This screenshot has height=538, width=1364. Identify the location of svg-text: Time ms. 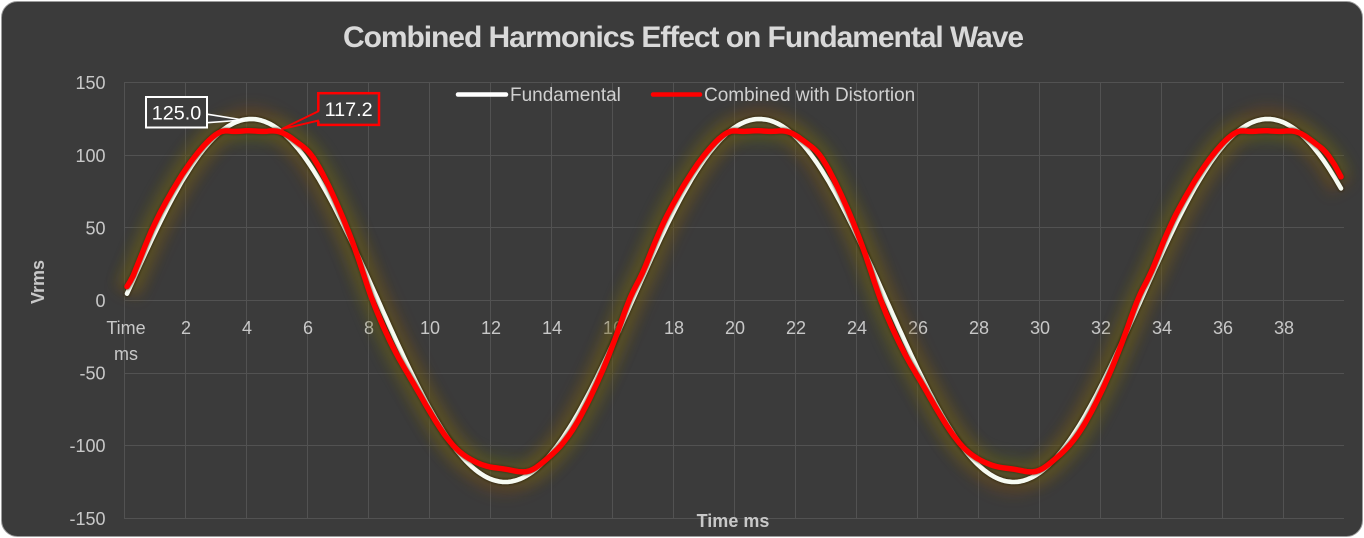
(733, 521).